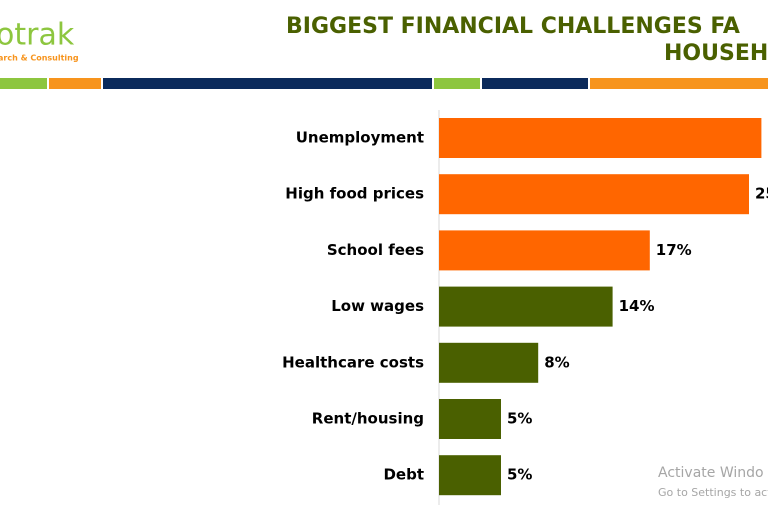 This screenshot has height=528, width=768. I want to click on title: HOUSEH, so click(716, 53).